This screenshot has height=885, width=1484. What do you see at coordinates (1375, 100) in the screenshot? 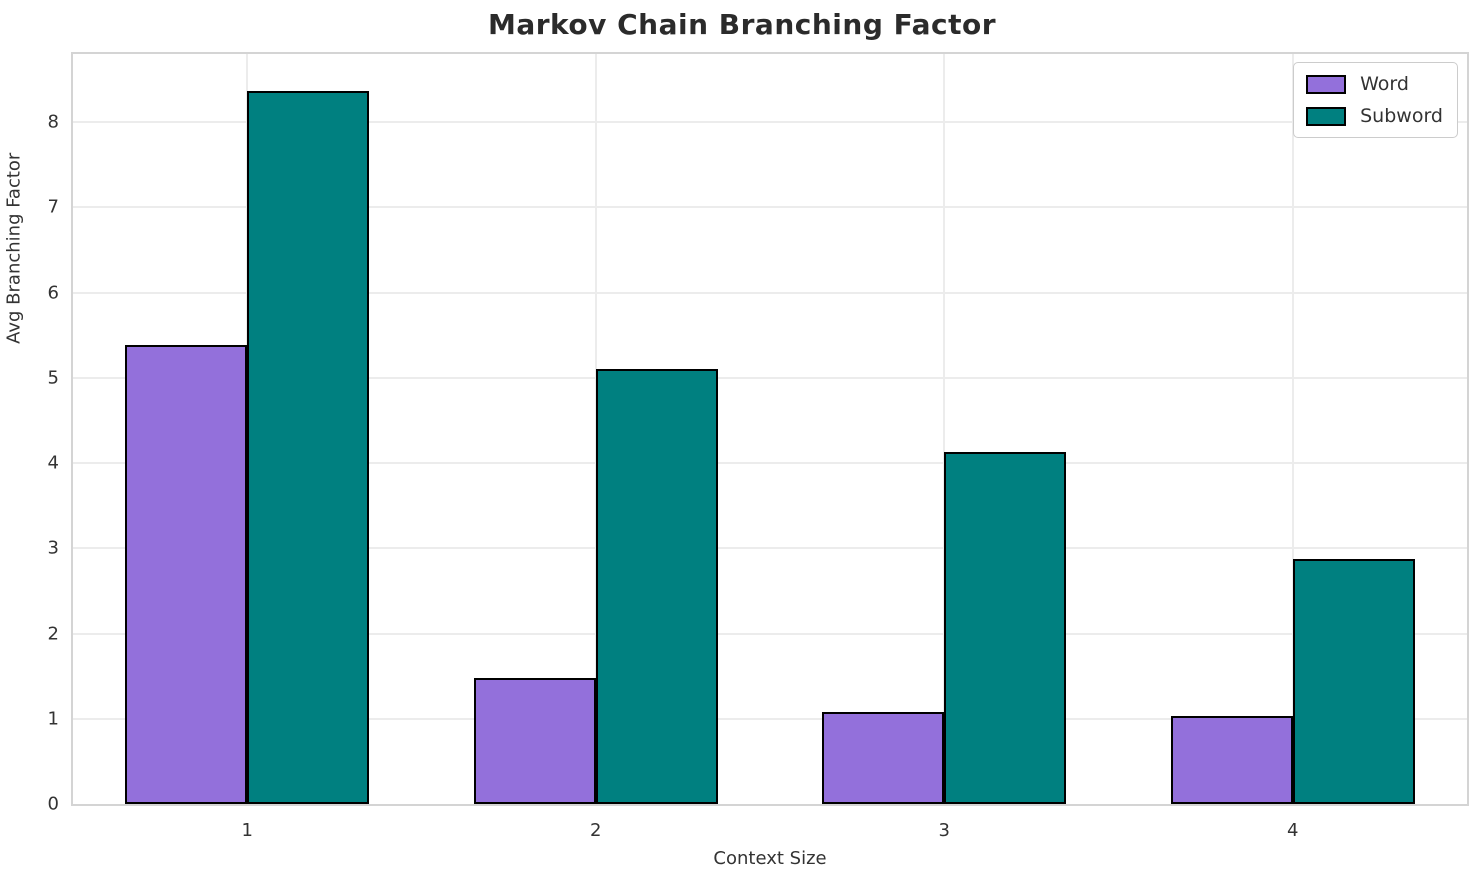
I see `legend: Word Subword` at bounding box center [1375, 100].